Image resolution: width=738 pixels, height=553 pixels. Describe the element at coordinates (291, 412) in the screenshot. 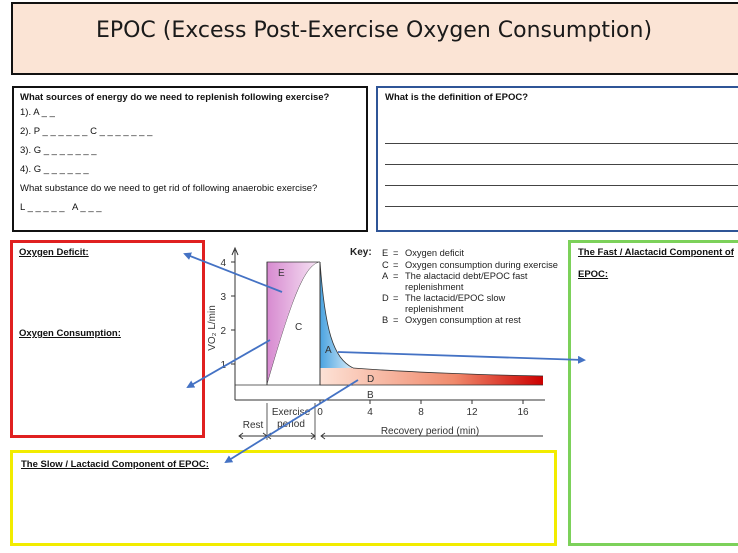

I see `exercise-period-label-line1: Exercise` at that location.